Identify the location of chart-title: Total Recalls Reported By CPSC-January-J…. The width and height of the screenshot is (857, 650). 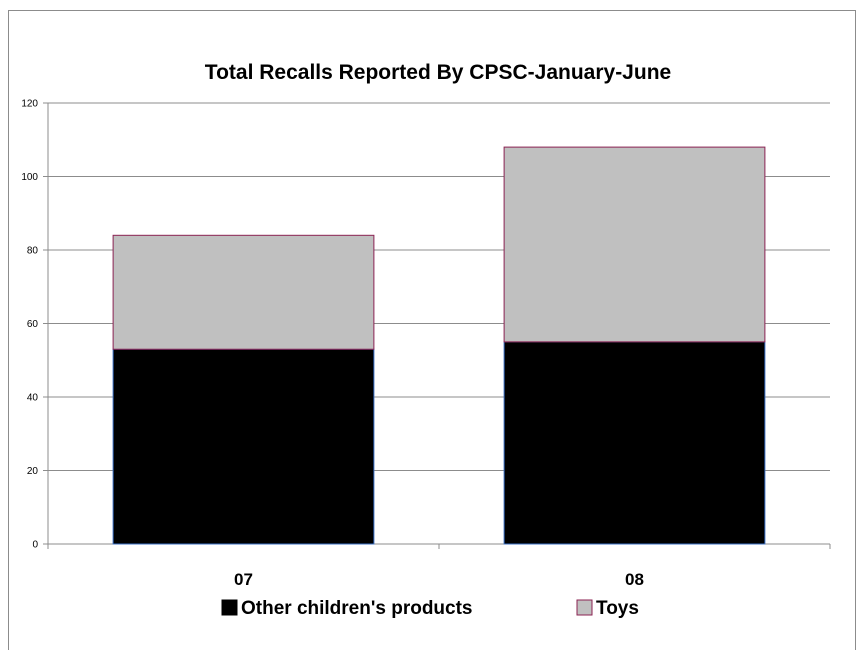
(438, 72).